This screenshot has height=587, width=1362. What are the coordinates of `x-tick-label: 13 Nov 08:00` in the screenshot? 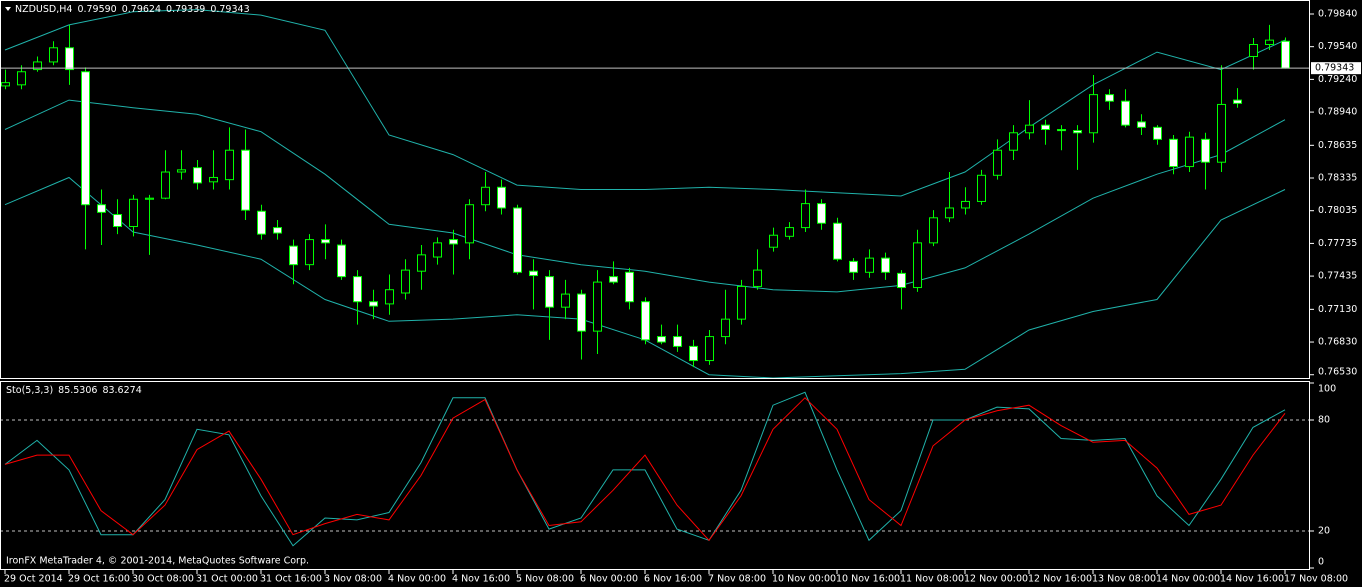 It's located at (1124, 579).